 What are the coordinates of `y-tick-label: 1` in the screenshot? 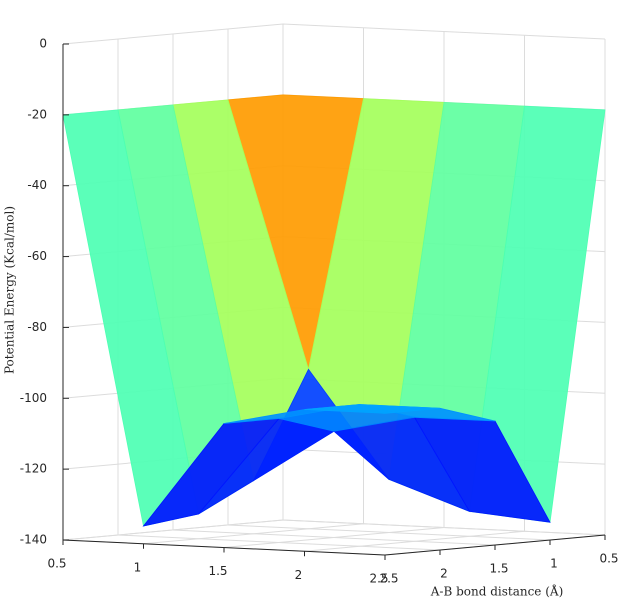 It's located at (554, 564).